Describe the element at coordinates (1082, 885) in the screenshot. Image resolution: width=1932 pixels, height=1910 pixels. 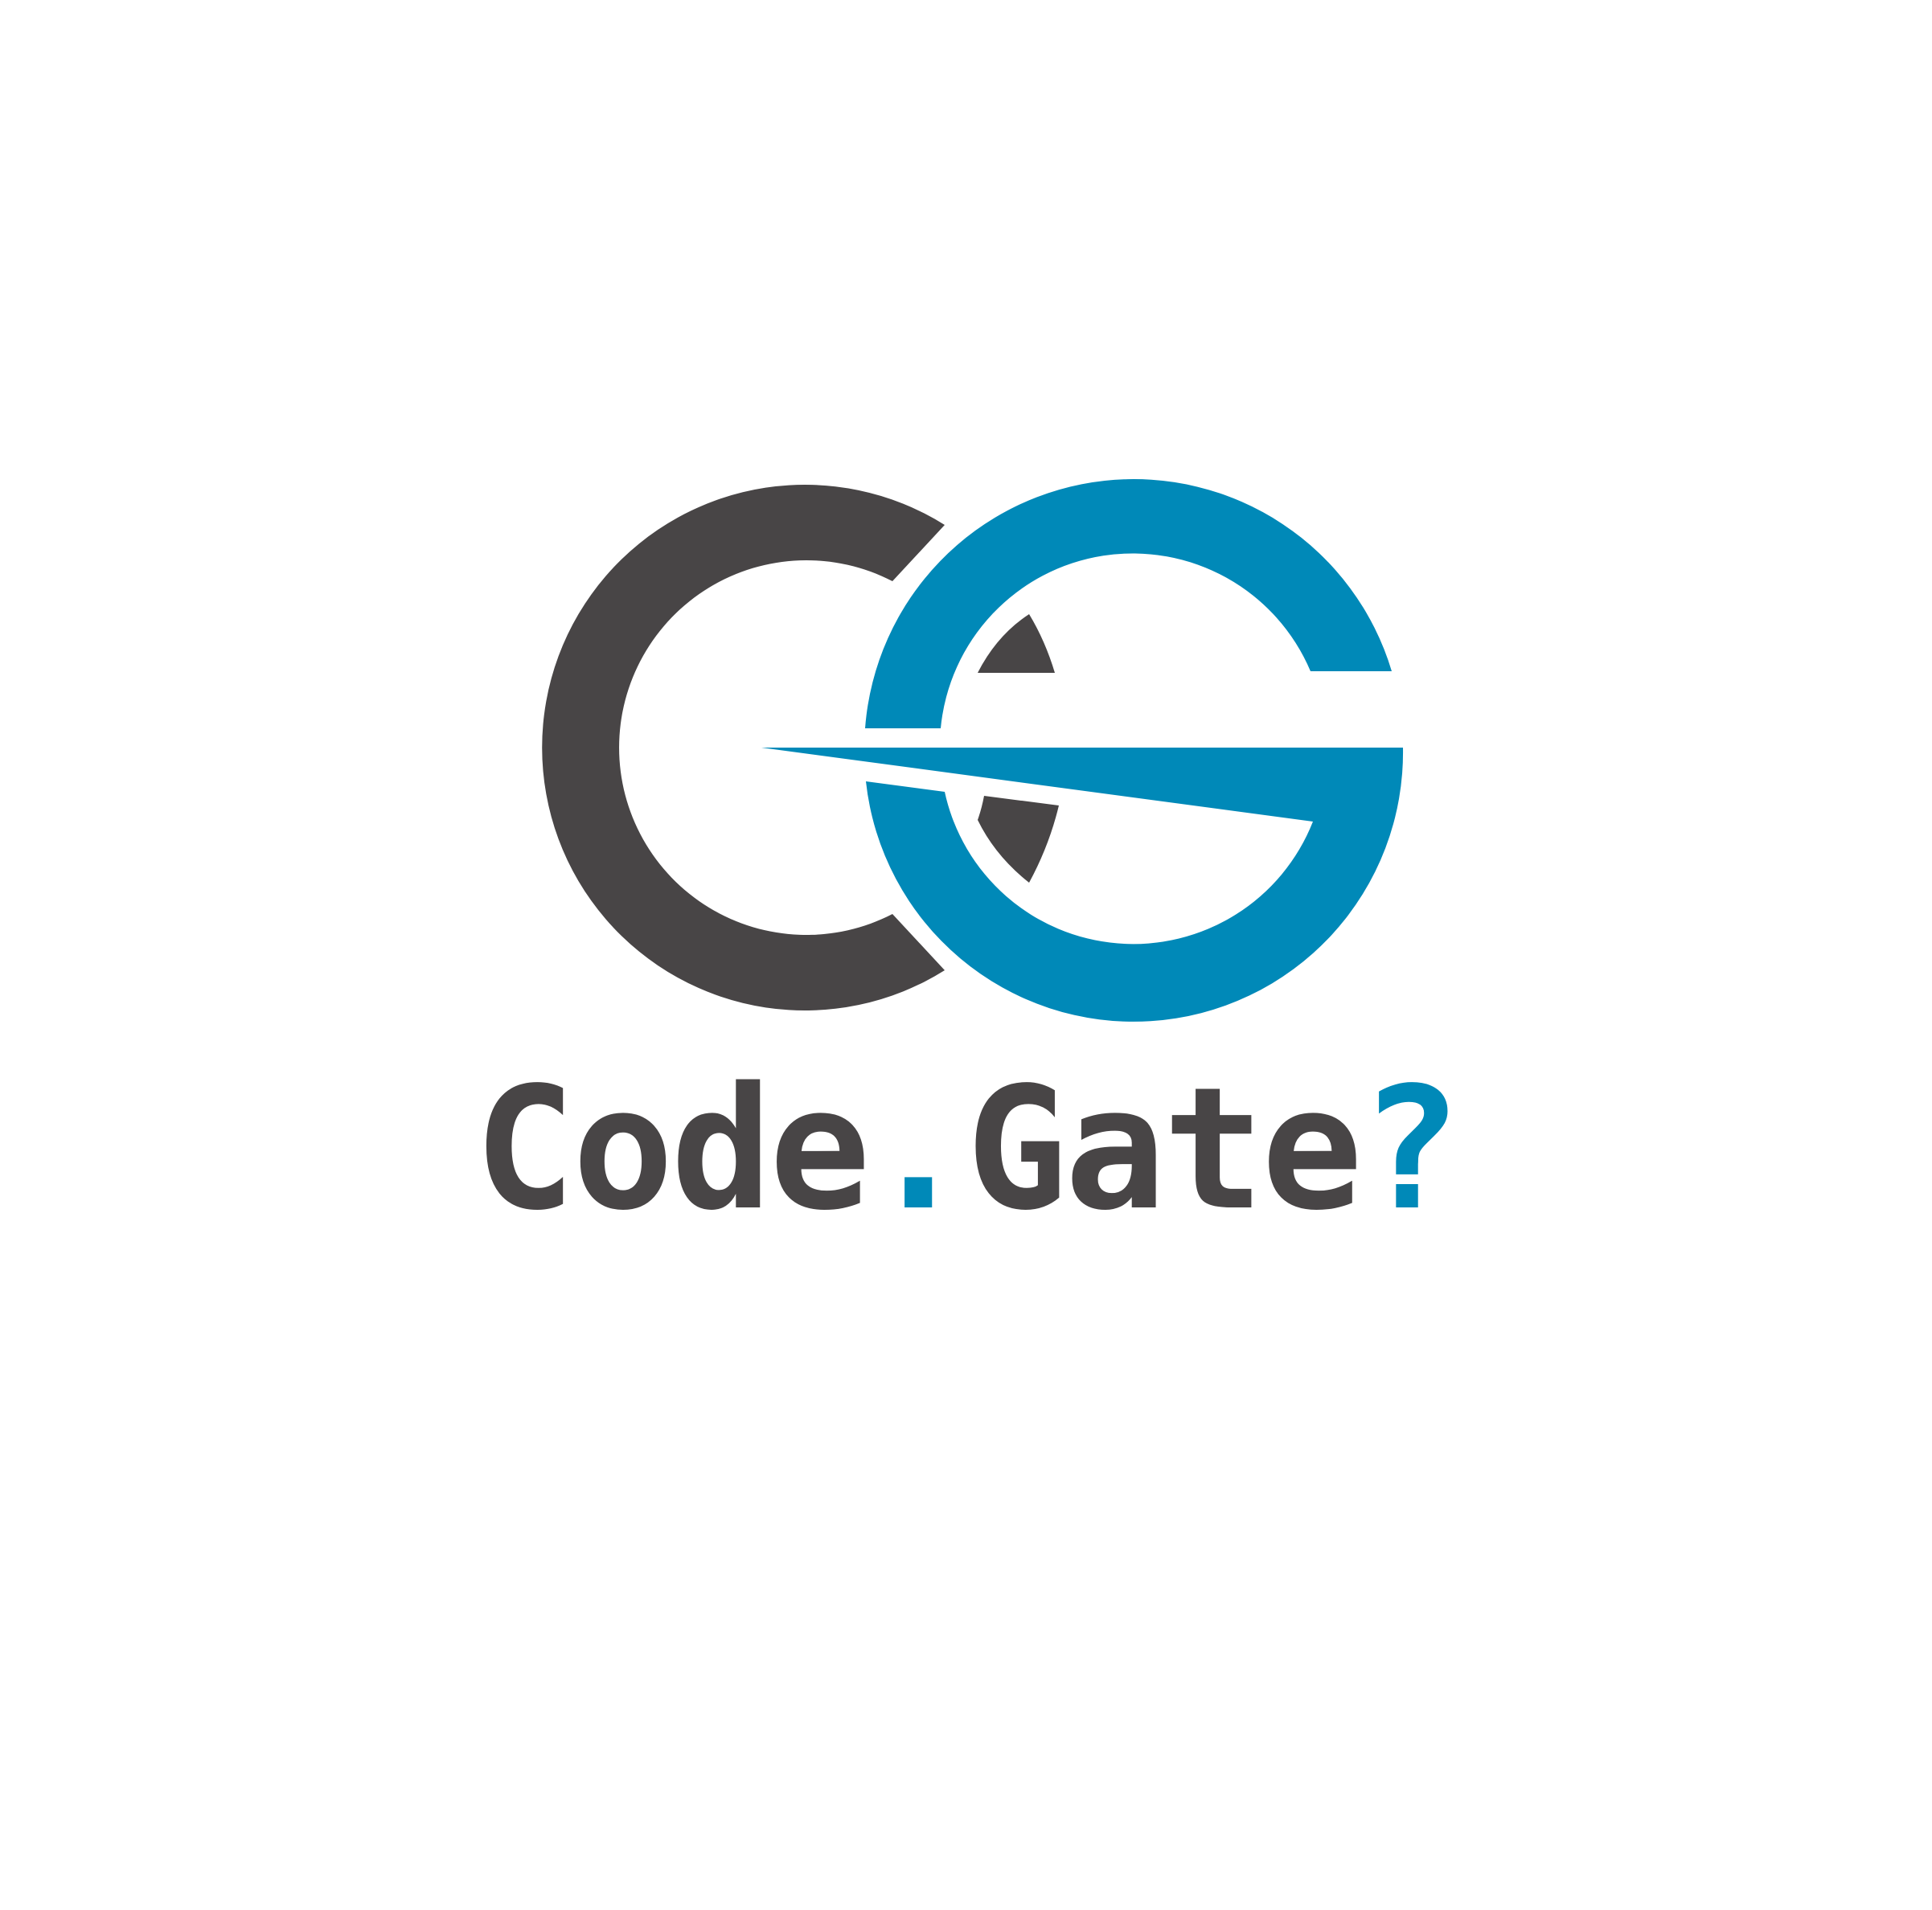
I see `g-letter-lower-arc` at that location.